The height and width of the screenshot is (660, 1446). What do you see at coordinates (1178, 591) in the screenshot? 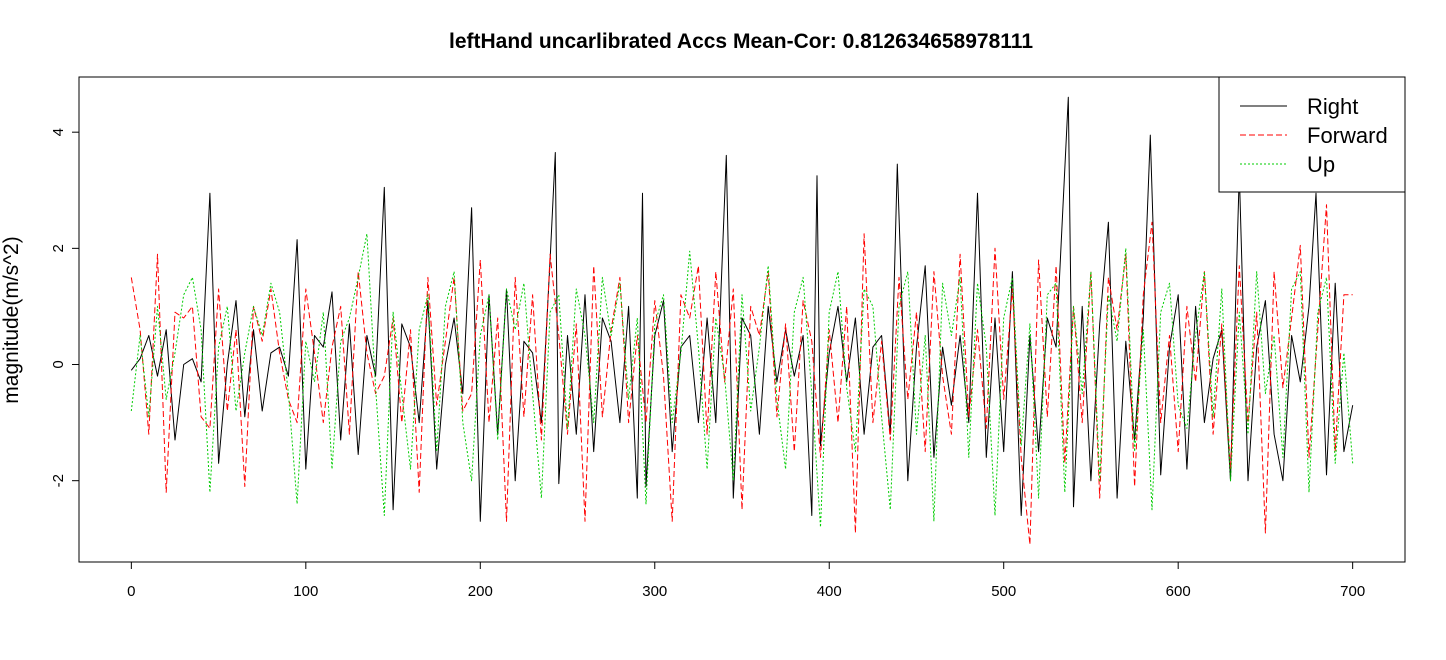
I see `x-tick-label: 600` at bounding box center [1178, 591].